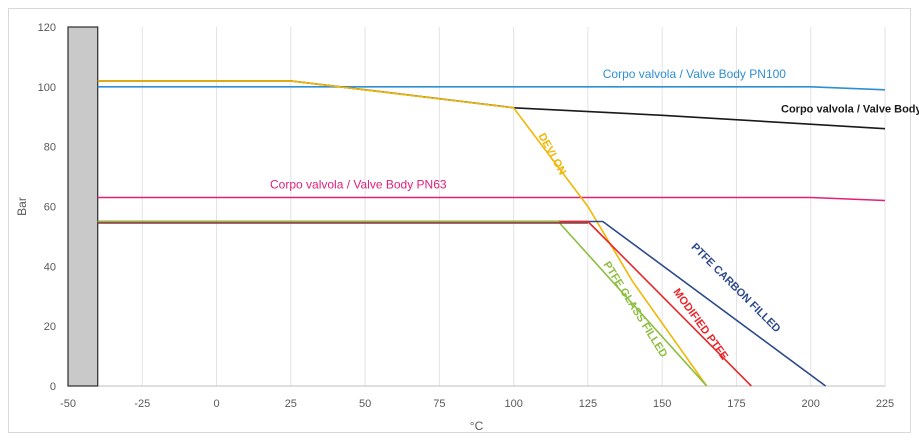 The height and width of the screenshot is (441, 919). Describe the element at coordinates (50, 327) in the screenshot. I see `y-tick-label: 20` at that location.